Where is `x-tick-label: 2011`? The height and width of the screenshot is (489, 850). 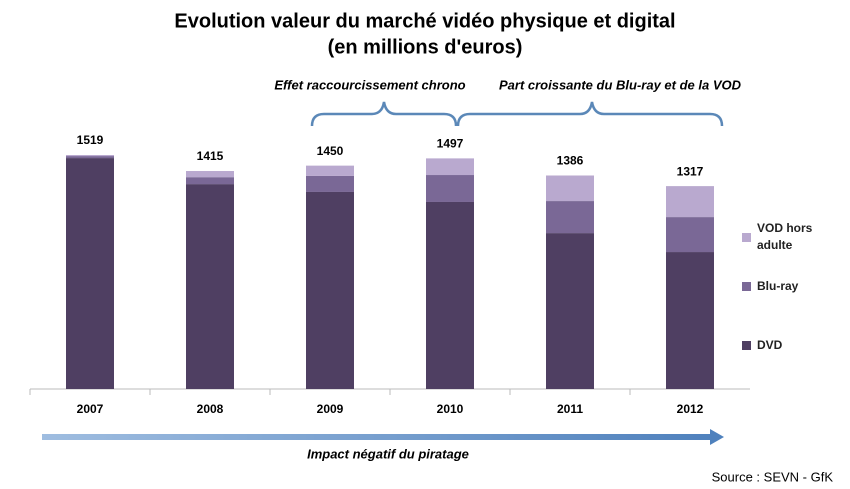
x-tick-label: 2011 is located at coordinates (570, 409).